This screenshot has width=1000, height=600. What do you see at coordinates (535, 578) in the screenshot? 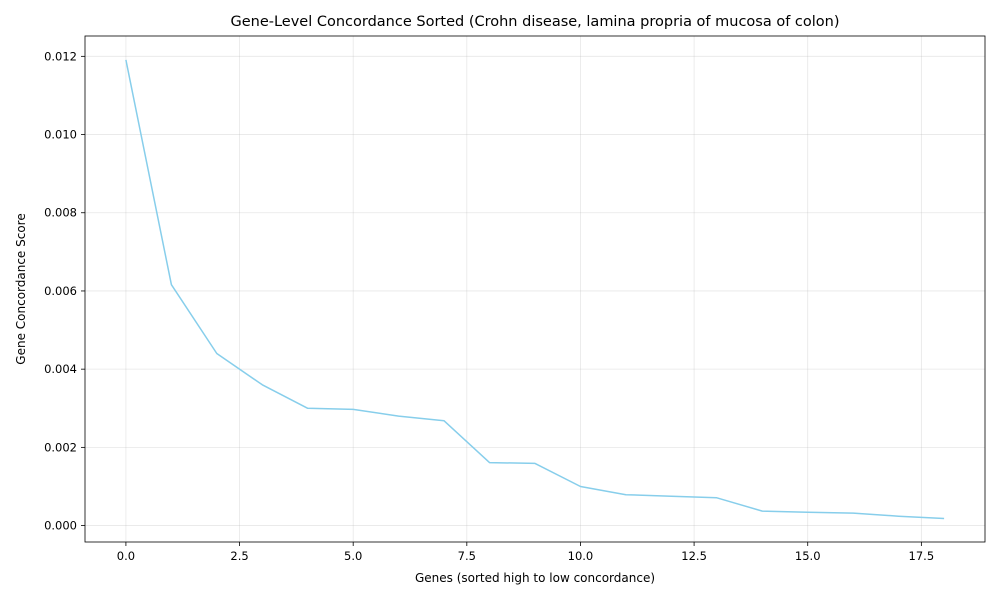
I see `x-axis-label: Genes (sorted high to low concordance)` at bounding box center [535, 578].